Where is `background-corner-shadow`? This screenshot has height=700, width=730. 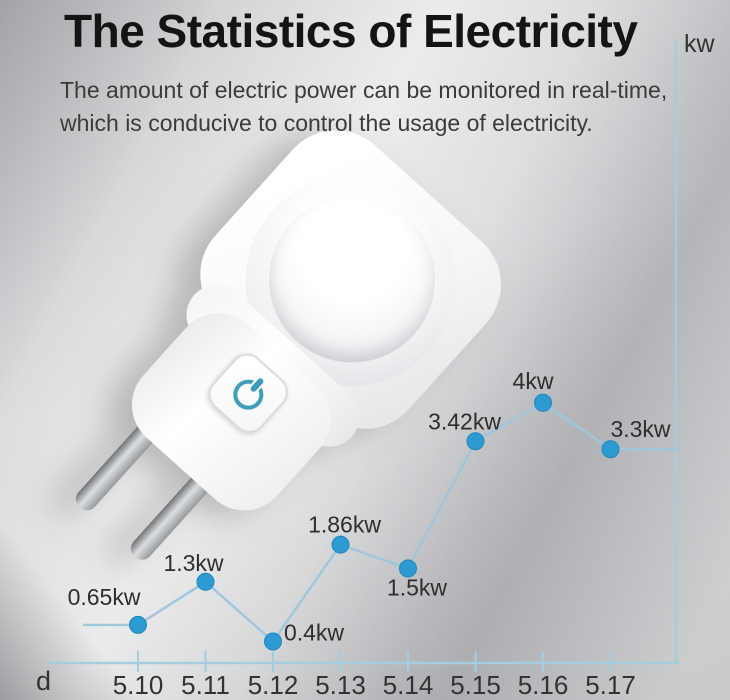
background-corner-shadow is located at coordinates (120, 615).